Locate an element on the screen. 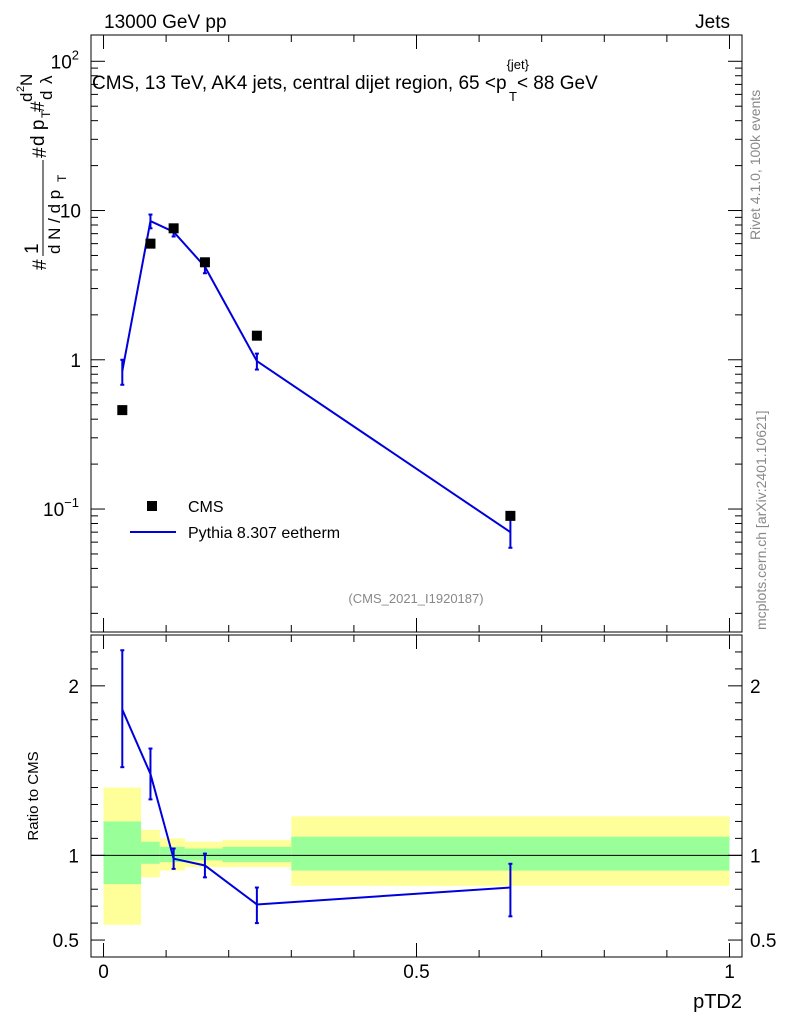 The width and height of the screenshot is (786, 1024). svg-text: N is located at coordinates (26, 80).